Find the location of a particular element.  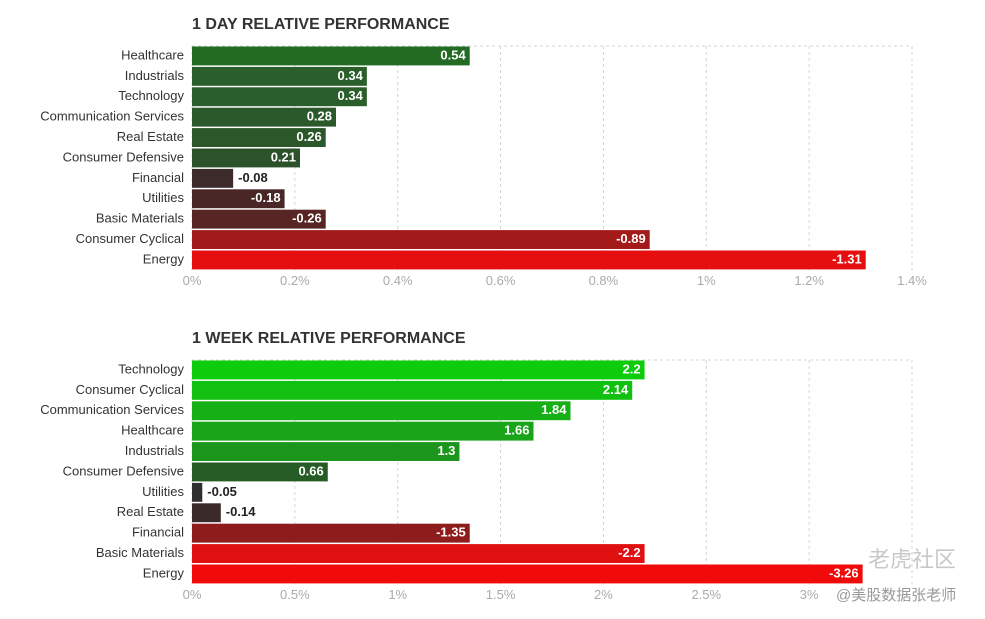

value-label: -1.31 is located at coordinates (847, 258).